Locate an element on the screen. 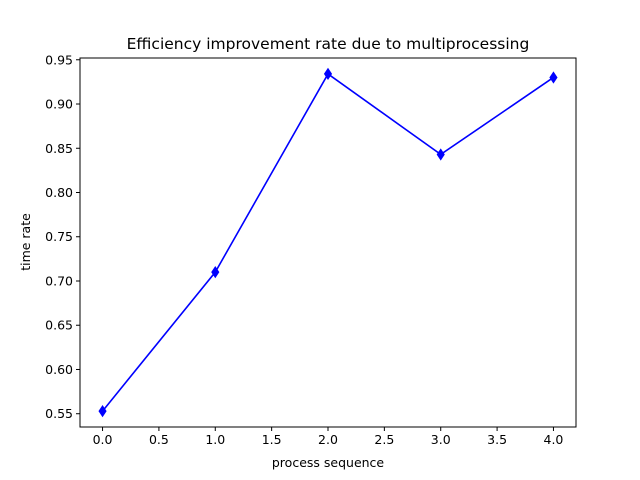 The width and height of the screenshot is (640, 480). y-tick-label: 0.60 is located at coordinates (59, 369).